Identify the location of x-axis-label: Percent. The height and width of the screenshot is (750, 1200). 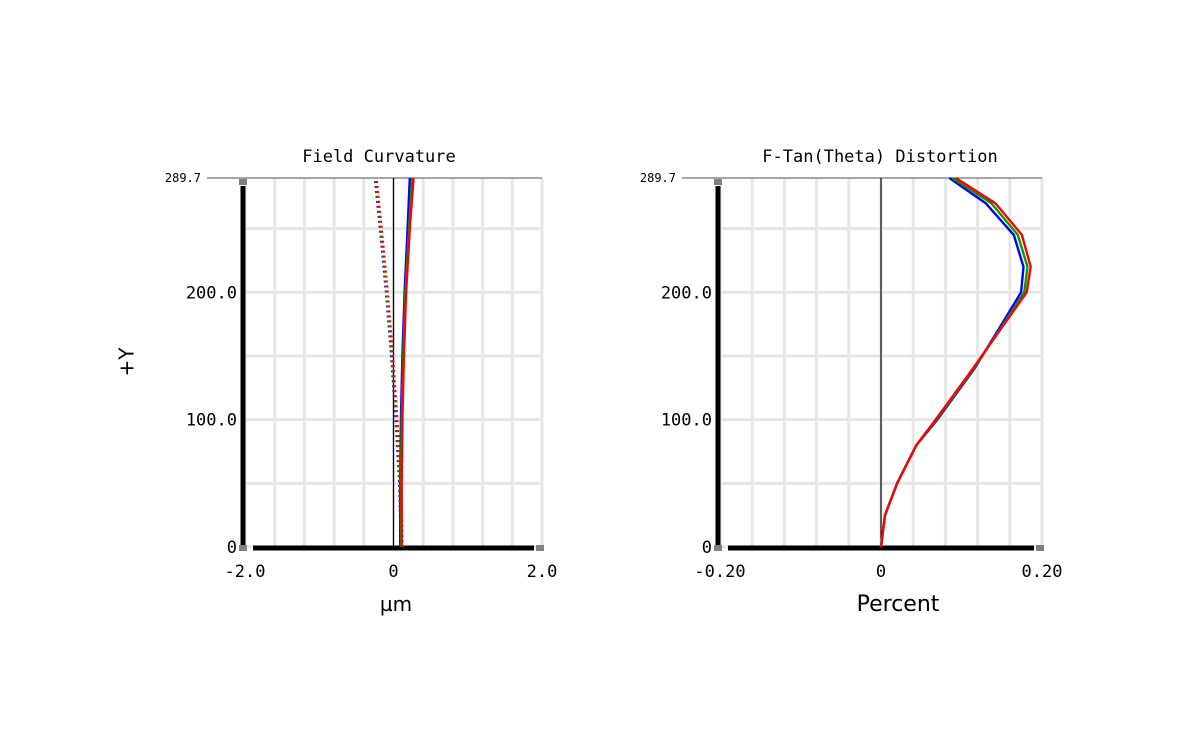
(898, 604).